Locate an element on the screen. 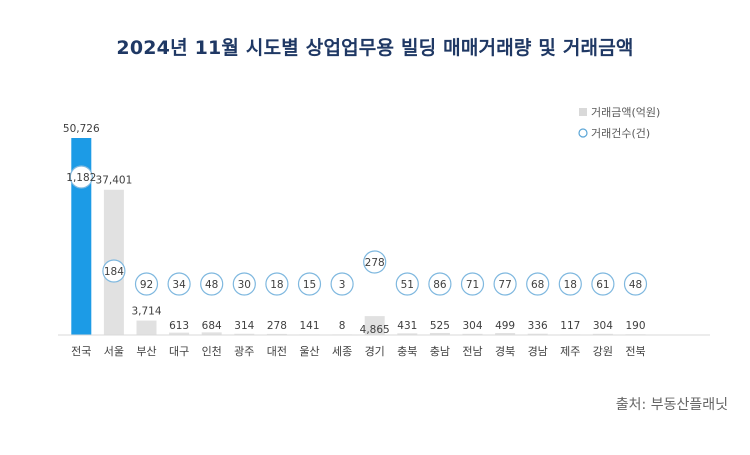 The height and width of the screenshot is (455, 750). x-tick-label-15: 경남 is located at coordinates (538, 351).